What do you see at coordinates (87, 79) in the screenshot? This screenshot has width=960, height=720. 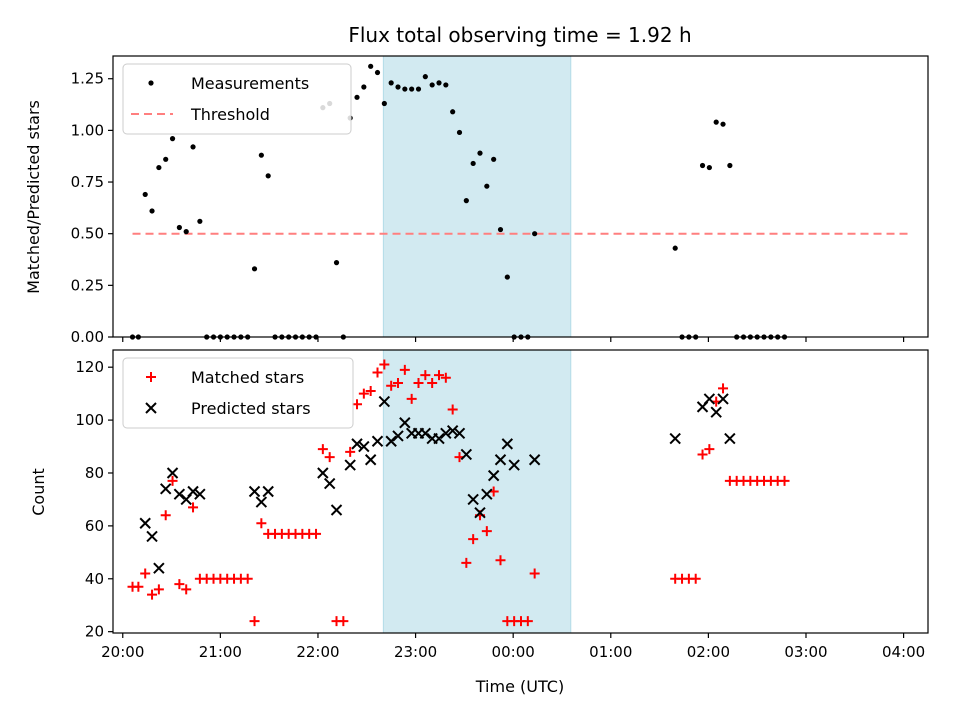 I see `y-tick-label: 1.25` at bounding box center [87, 79].